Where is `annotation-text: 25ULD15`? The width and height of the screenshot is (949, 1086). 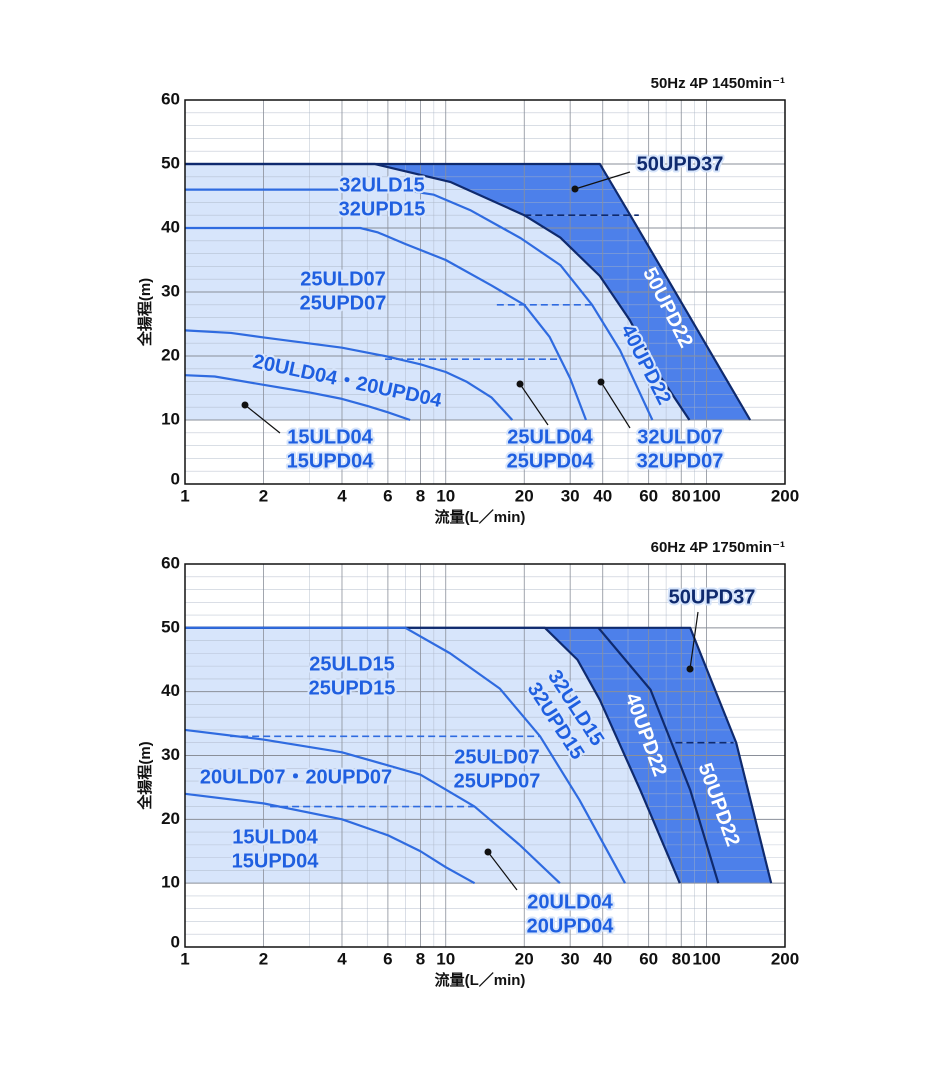 annotation-text: 25ULD15 is located at coordinates (352, 664).